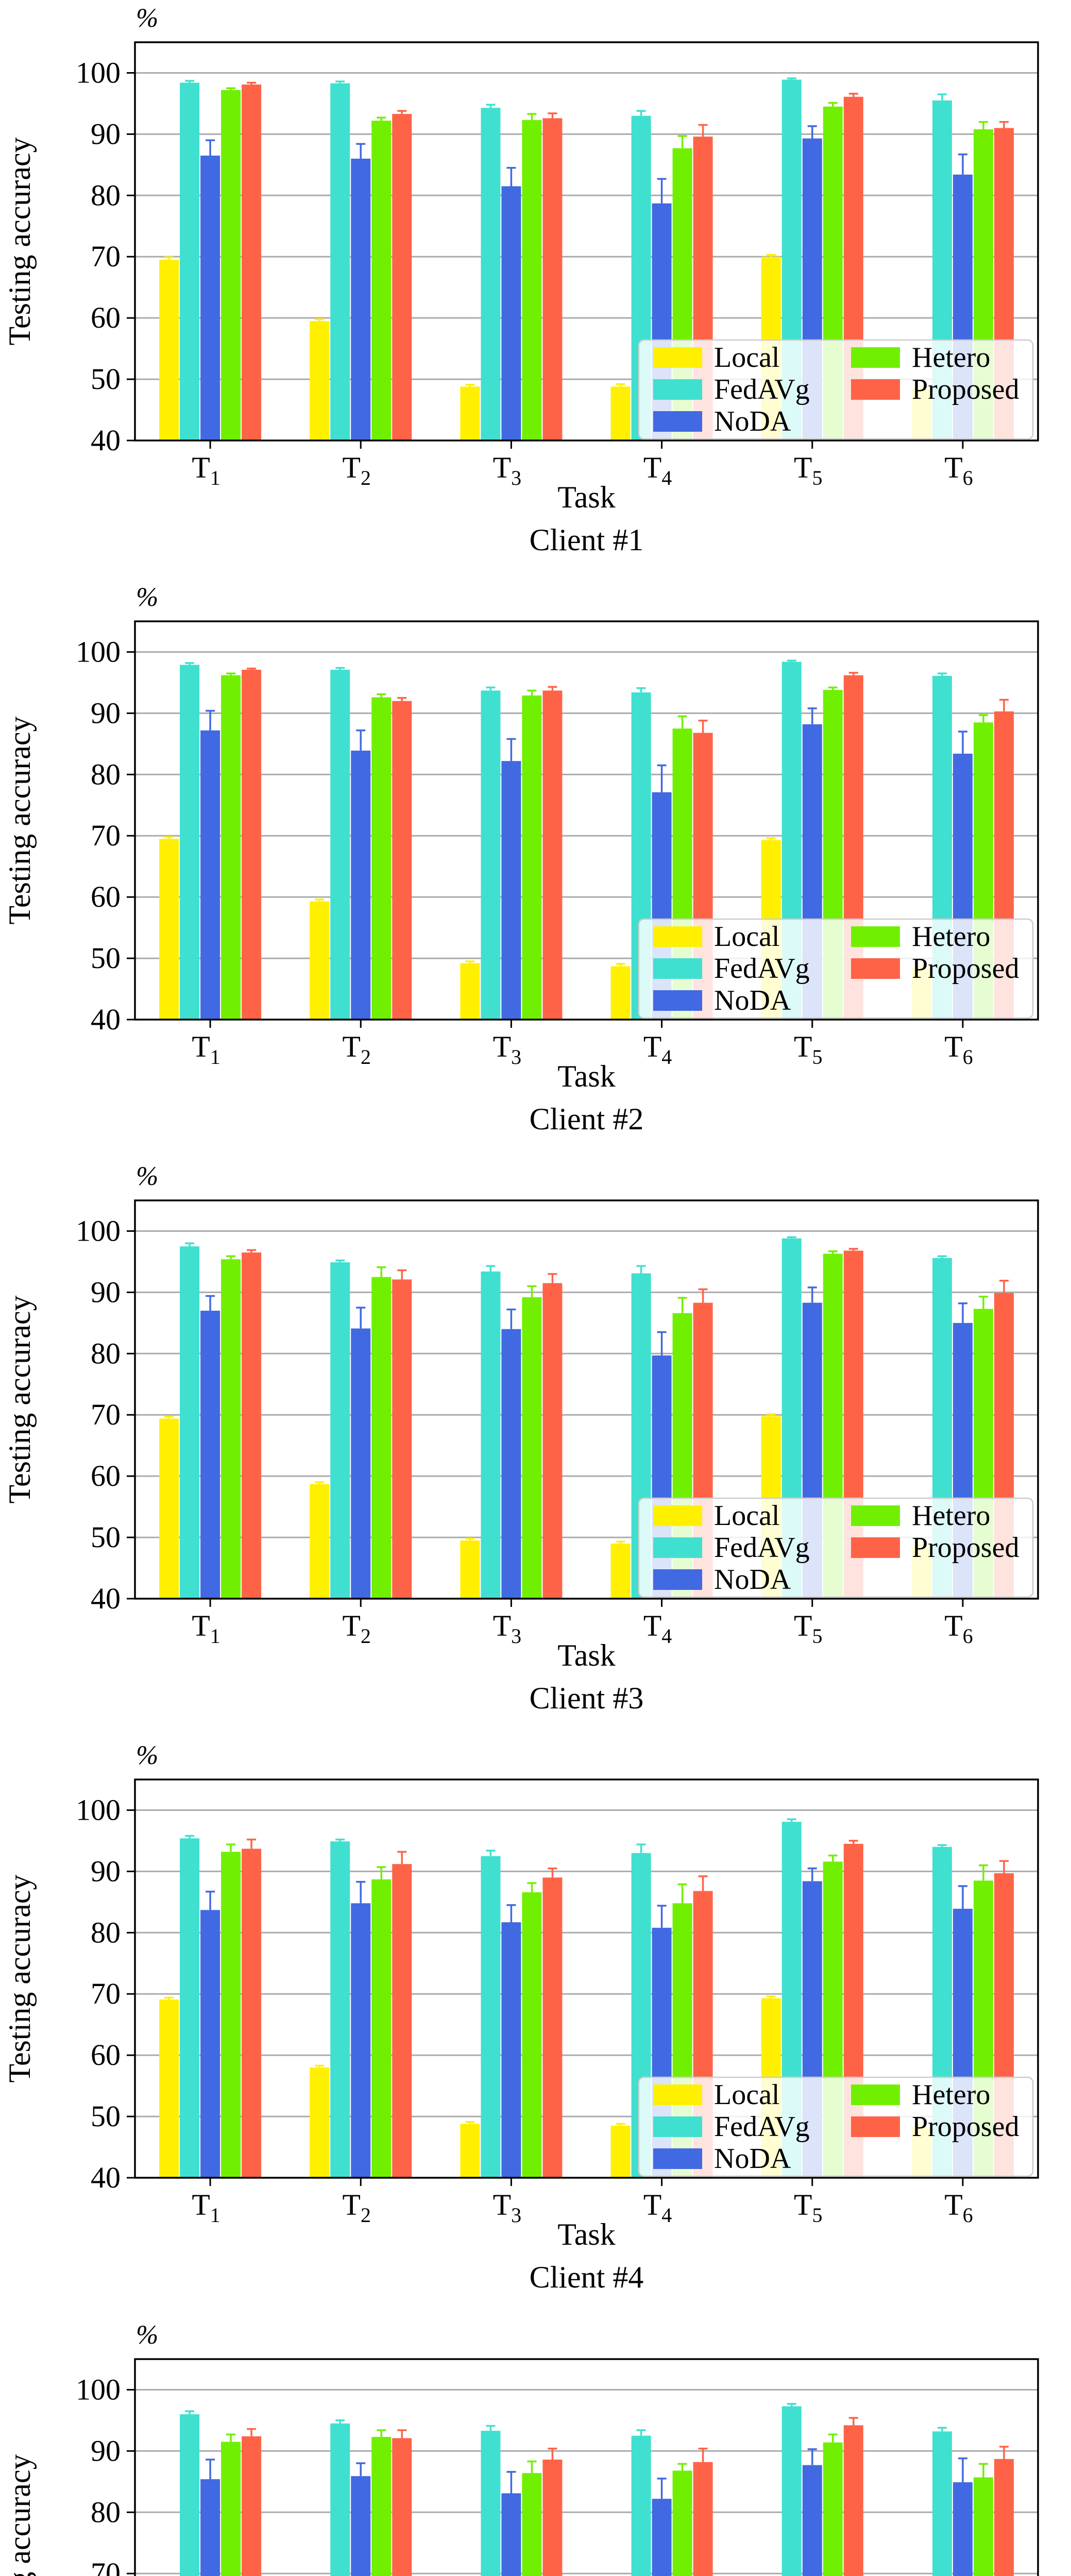 The image size is (1071, 2576). I want to click on errorbars-fedavg, so click(566, 96).